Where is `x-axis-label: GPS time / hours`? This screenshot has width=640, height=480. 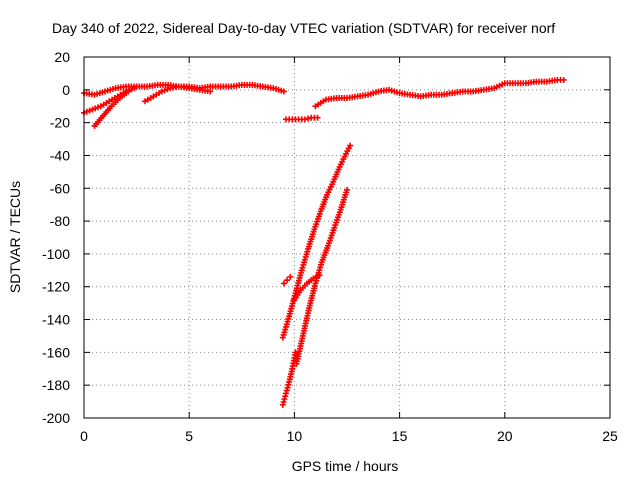
x-axis-label: GPS time / hours is located at coordinates (345, 466).